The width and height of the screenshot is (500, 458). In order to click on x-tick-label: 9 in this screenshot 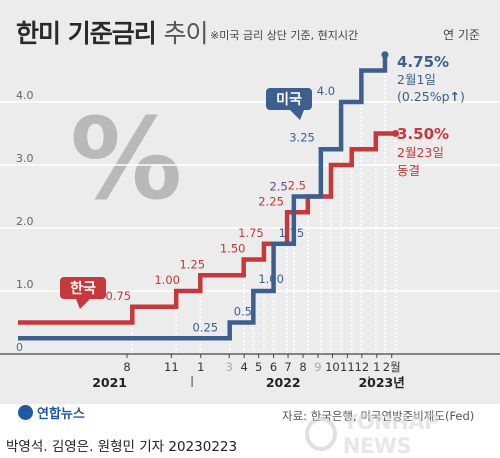, I will do `click(317, 367)`.